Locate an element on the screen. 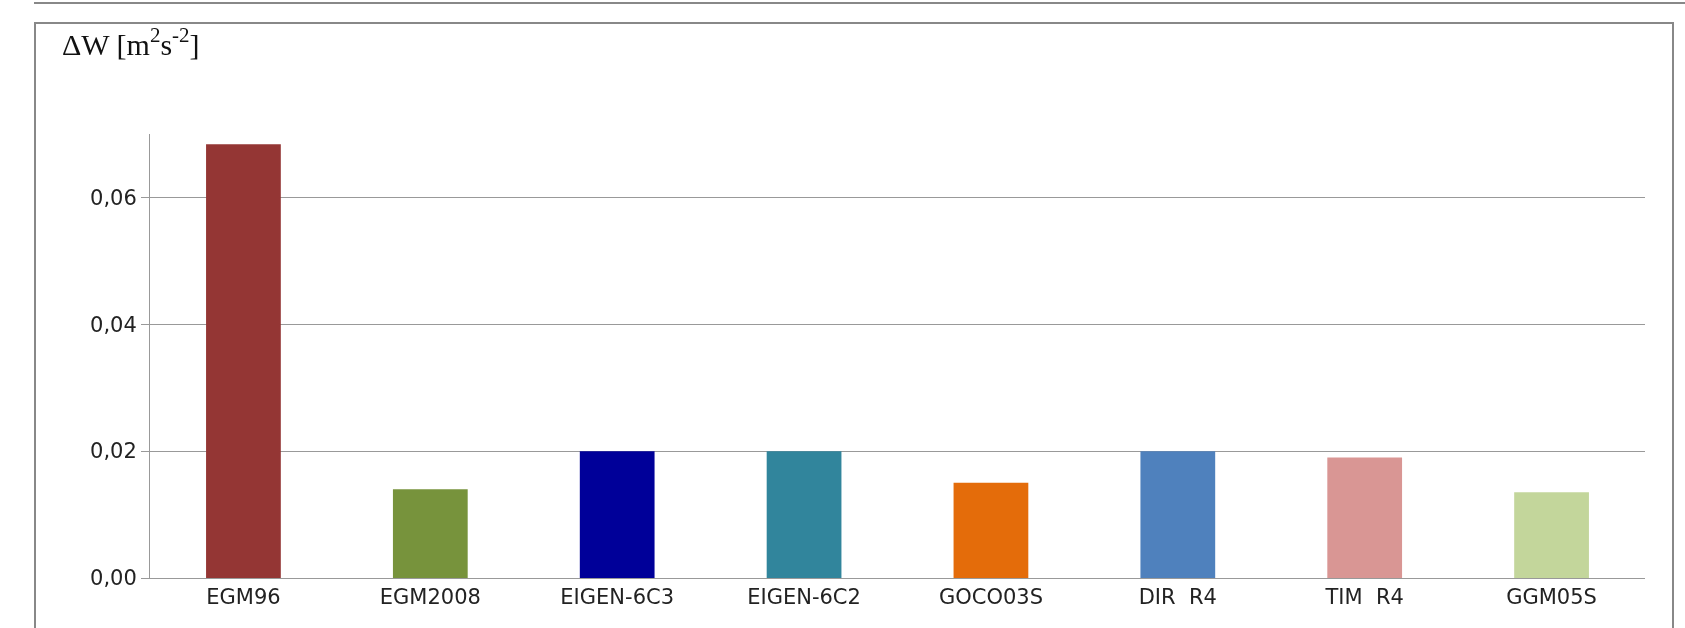 This screenshot has height=628, width=1685. y-axis-title: ΔW [m$^{2}$s$^{-2}$] is located at coordinates (131, 42).